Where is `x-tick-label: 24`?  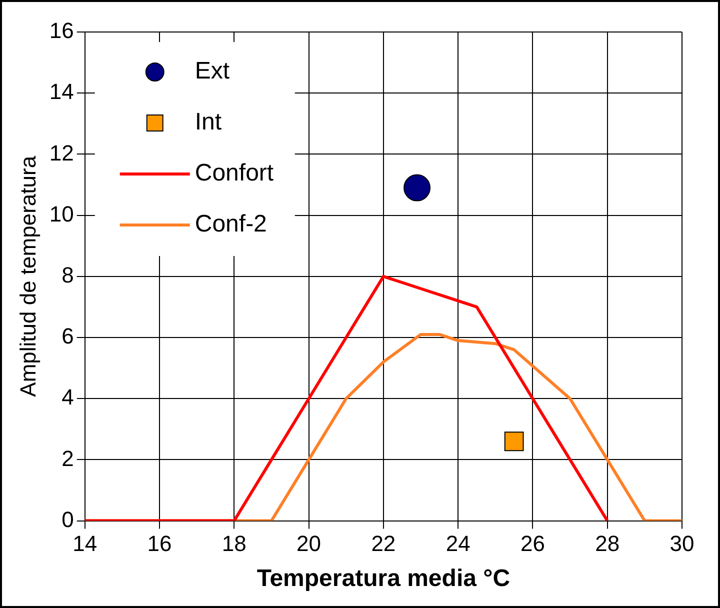
x-tick-label: 24 is located at coordinates (458, 543).